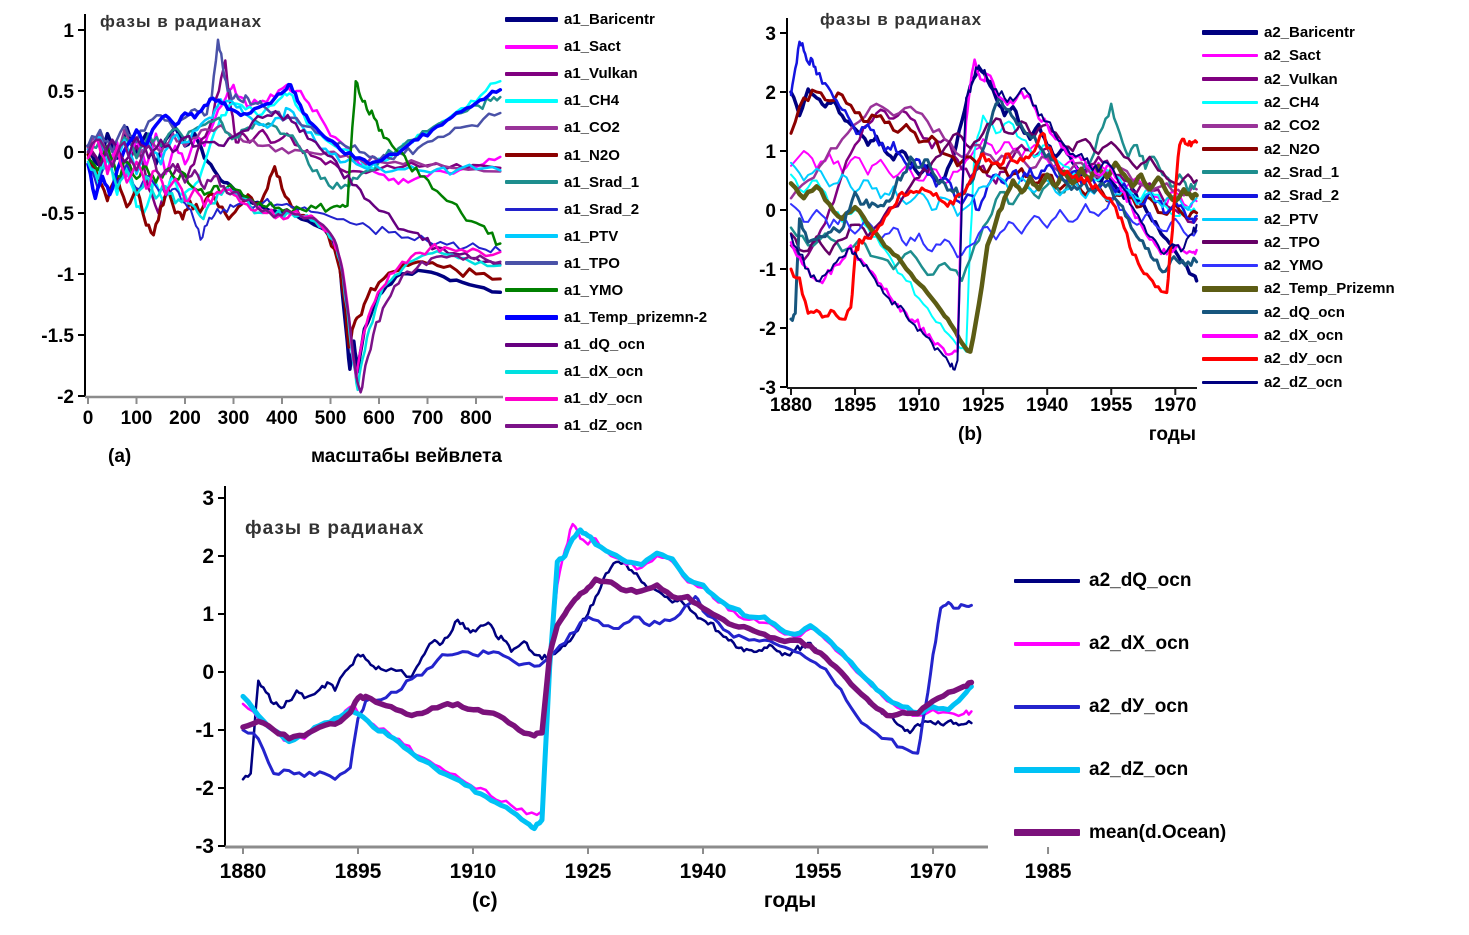 This screenshot has height=935, width=1469. What do you see at coordinates (970, 434) in the screenshot?
I see `panel-label: (b)` at bounding box center [970, 434].